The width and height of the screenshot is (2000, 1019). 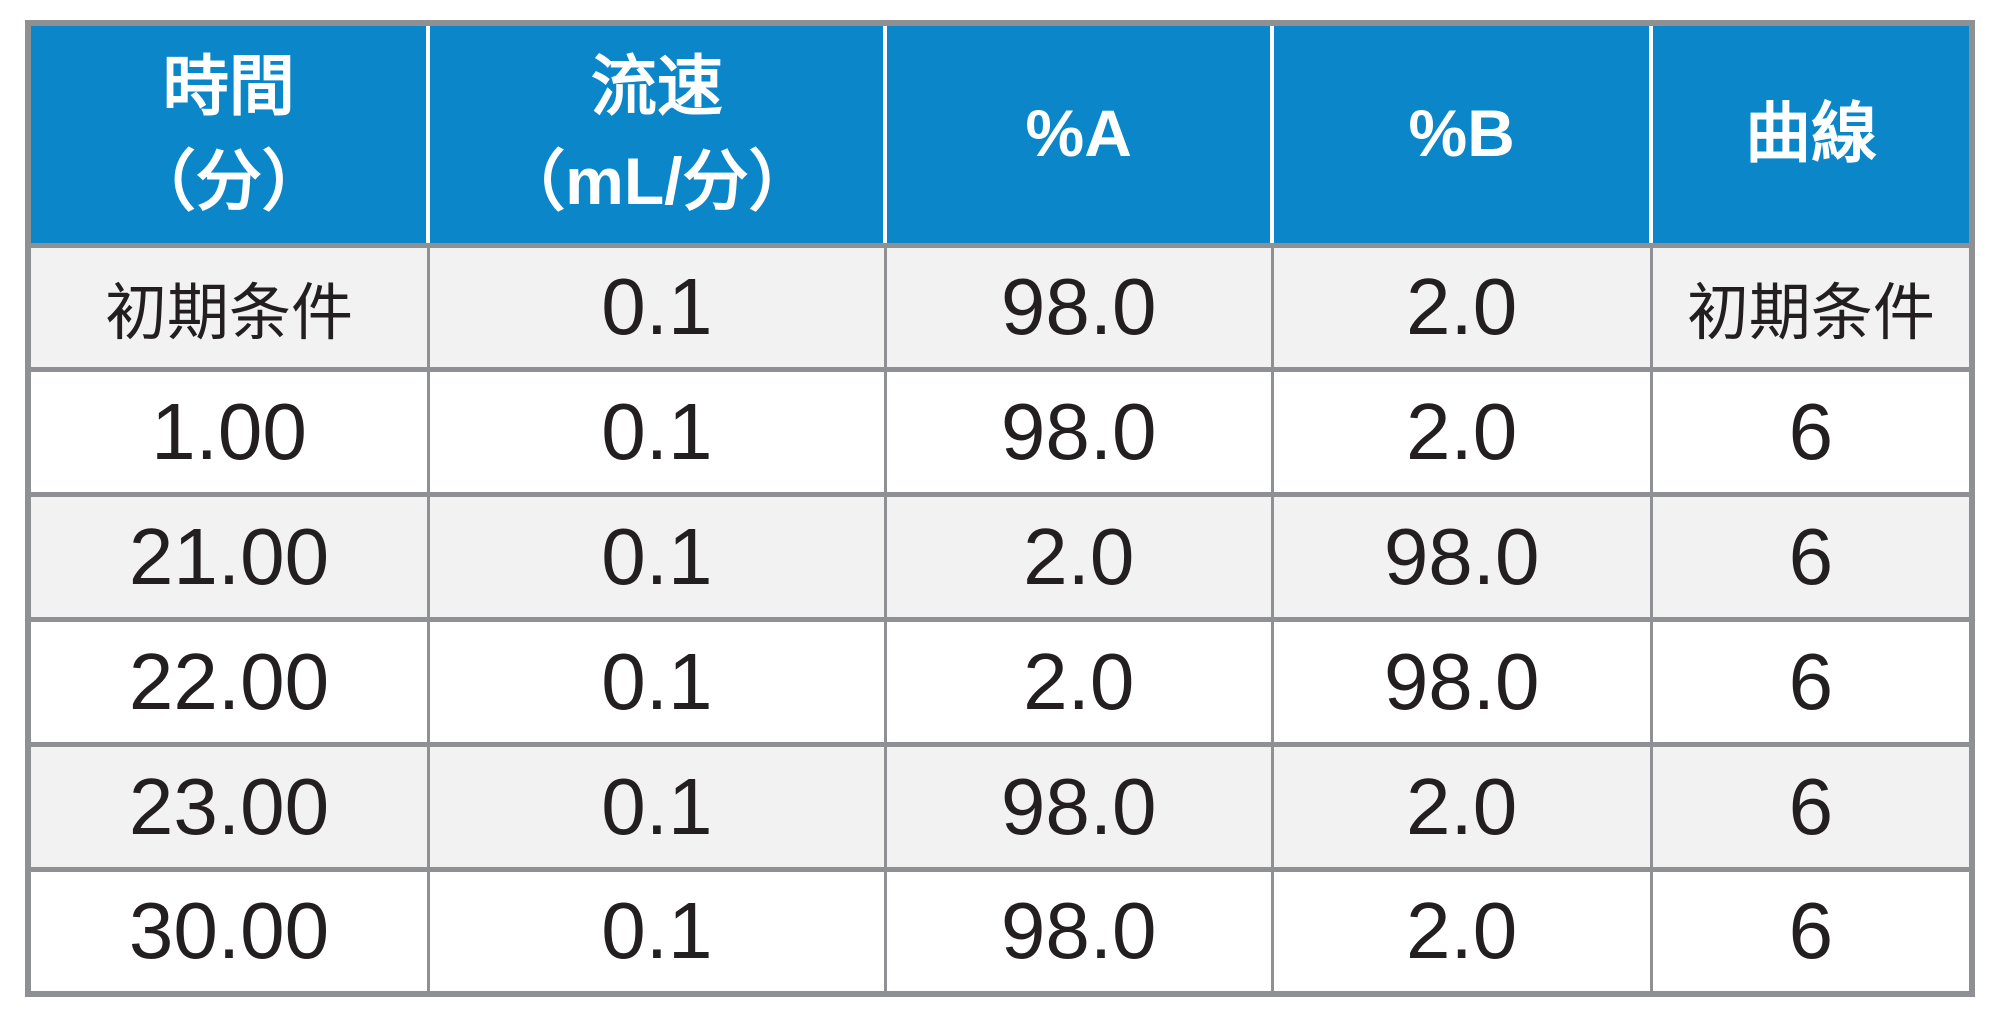 I want to click on col-header-percent-a-line1: %A, so click(x=1078, y=133).